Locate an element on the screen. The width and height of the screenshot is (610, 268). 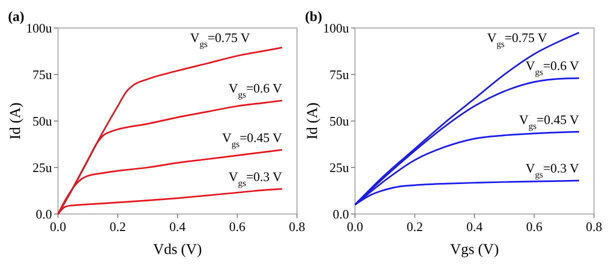
chart-title: (b) is located at coordinates (313, 17).